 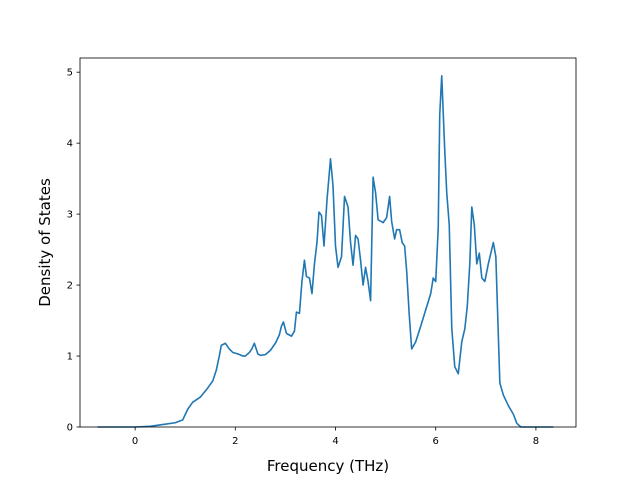 I want to click on y-axis-label: Density of States, so click(x=45, y=242).